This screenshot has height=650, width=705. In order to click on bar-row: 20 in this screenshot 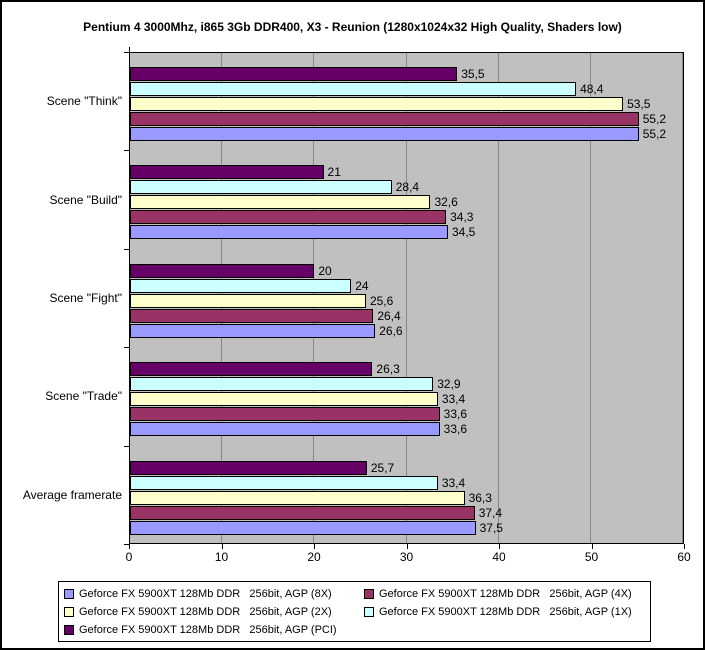, I will do `click(406, 270)`.